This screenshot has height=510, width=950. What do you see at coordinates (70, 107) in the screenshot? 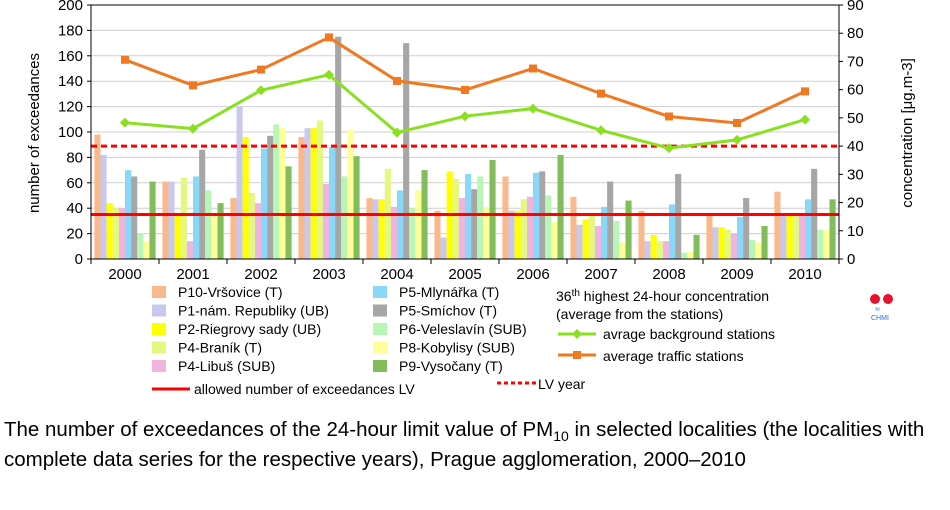
I see `y-tick-label: 120` at bounding box center [70, 107].